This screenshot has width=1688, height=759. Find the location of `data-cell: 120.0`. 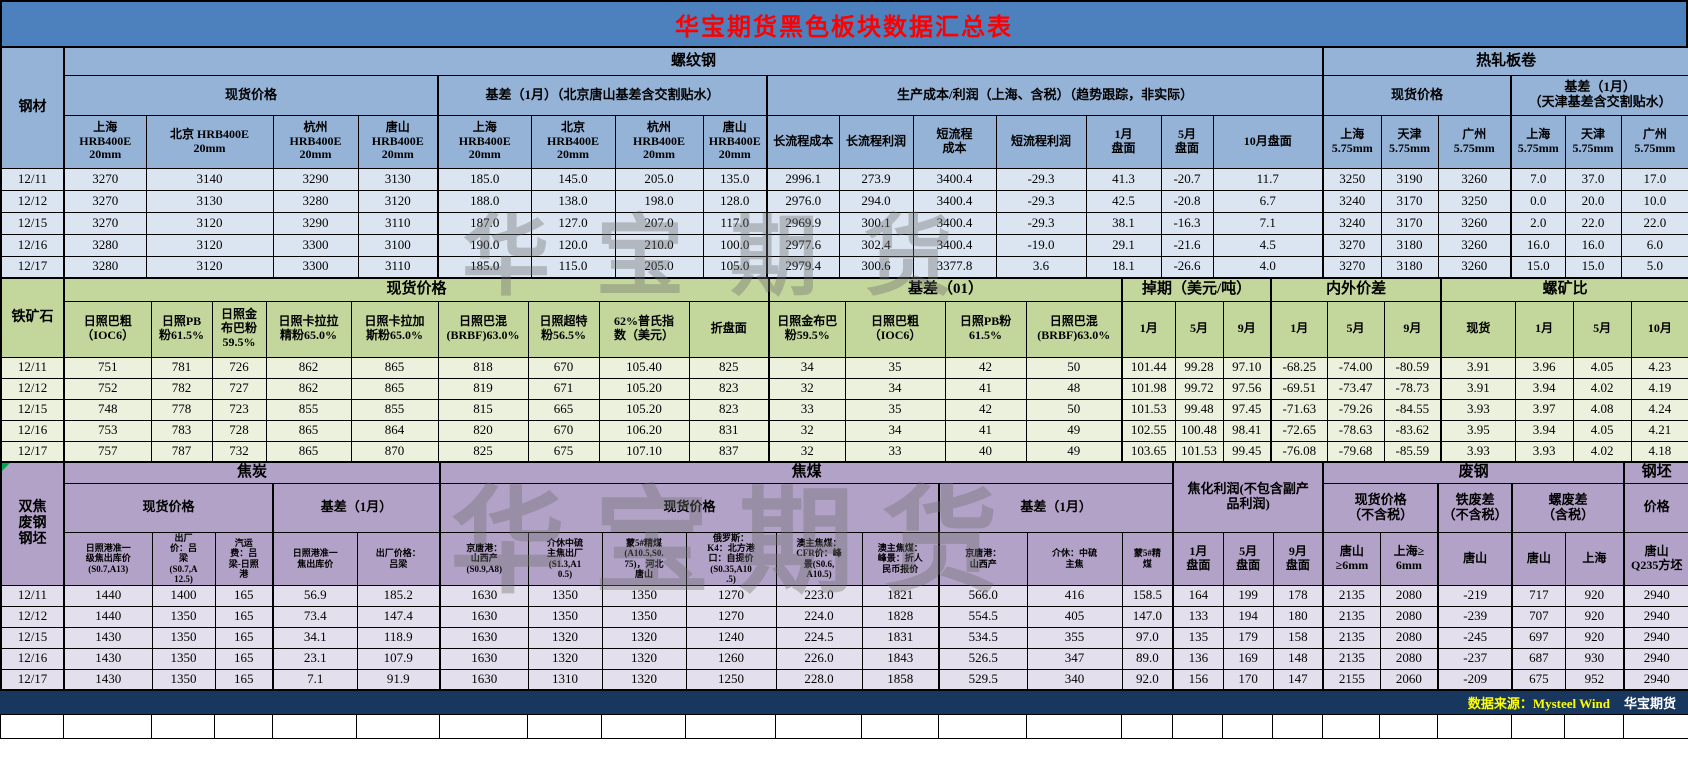

data-cell: 120.0 is located at coordinates (573, 245).